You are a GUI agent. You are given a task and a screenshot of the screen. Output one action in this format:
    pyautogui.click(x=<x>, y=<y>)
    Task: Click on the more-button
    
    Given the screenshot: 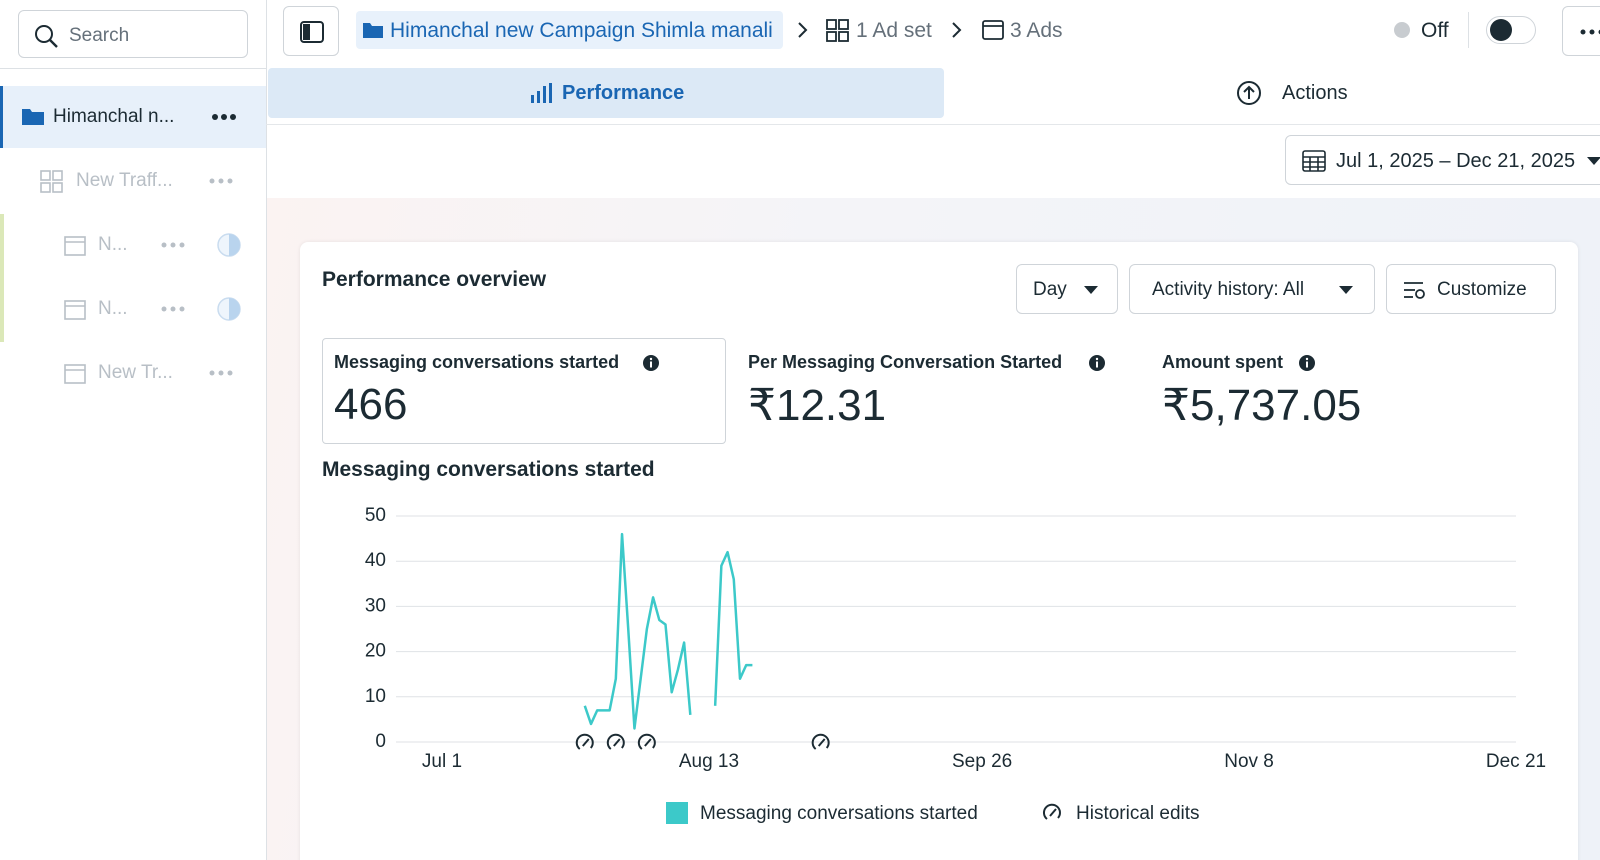 What is the action you would take?
    pyautogui.click(x=1581, y=31)
    